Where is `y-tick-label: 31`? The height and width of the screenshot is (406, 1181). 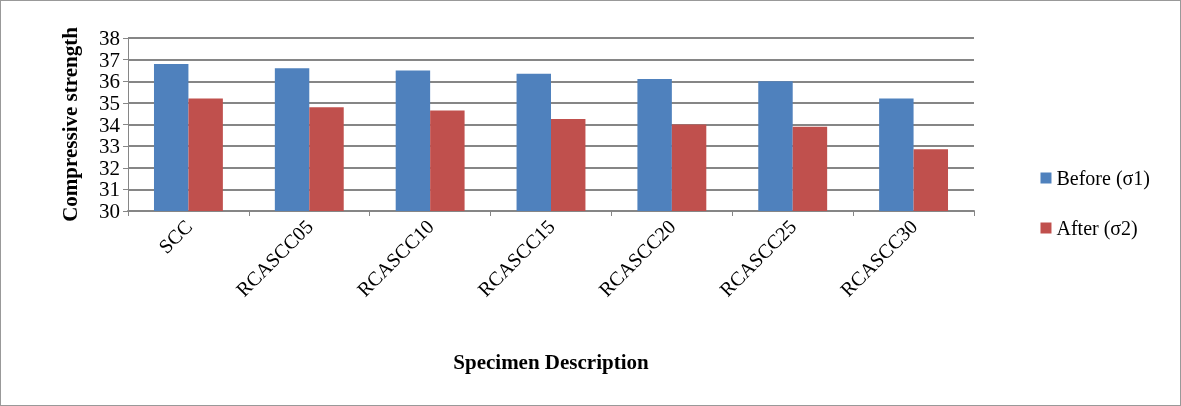 y-tick-label: 31 is located at coordinates (109, 189).